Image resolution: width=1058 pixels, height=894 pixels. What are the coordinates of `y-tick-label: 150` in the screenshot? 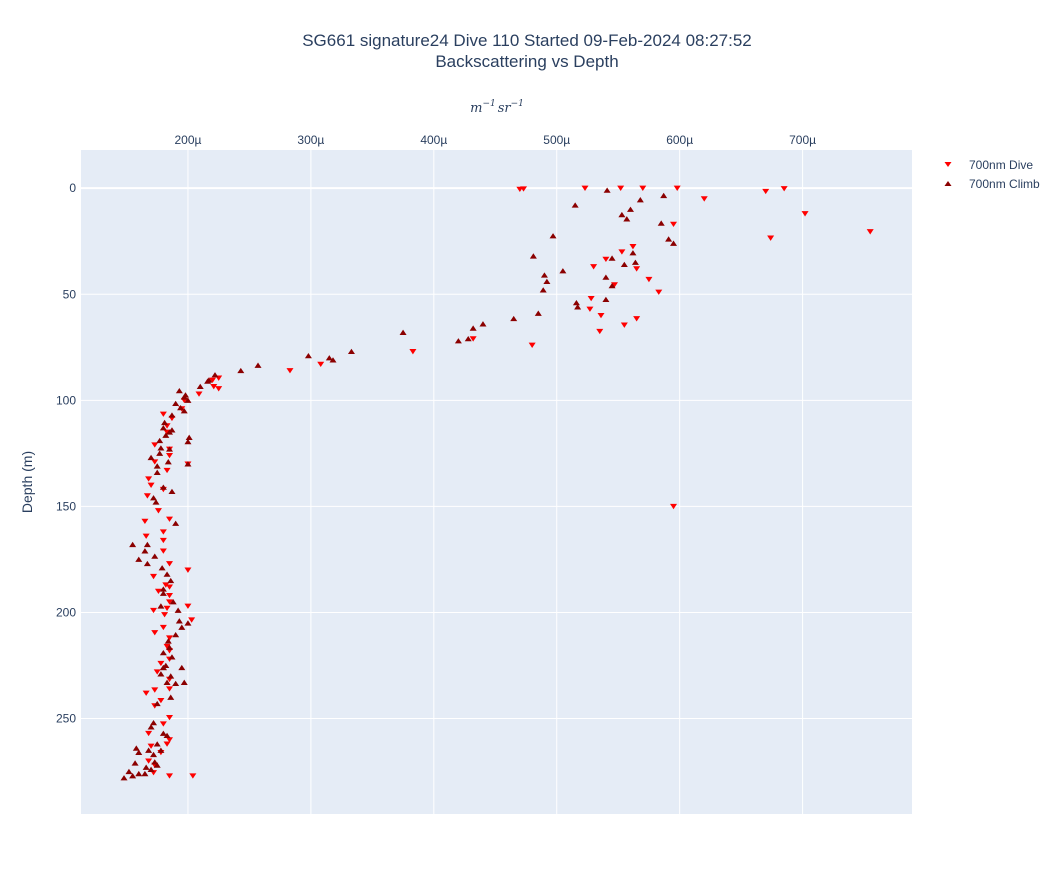 It's located at (66, 506).